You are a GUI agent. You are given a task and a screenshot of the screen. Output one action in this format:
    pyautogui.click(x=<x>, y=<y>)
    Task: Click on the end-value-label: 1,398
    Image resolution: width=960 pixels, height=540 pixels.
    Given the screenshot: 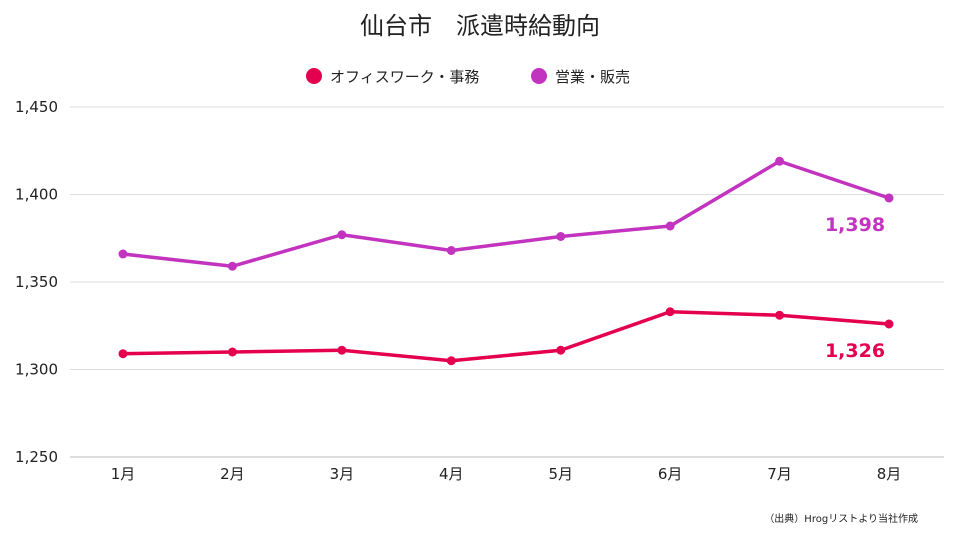 What is the action you would take?
    pyautogui.click(x=855, y=225)
    